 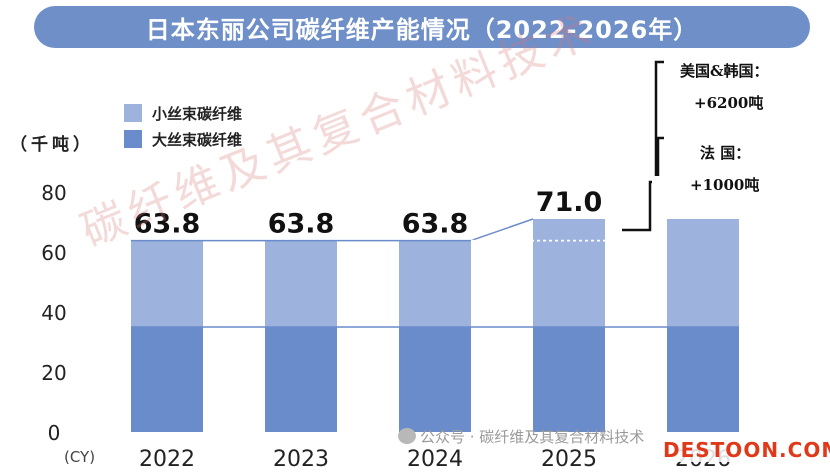 What do you see at coordinates (435, 459) in the screenshot?
I see `x-tick-label: 2024` at bounding box center [435, 459].